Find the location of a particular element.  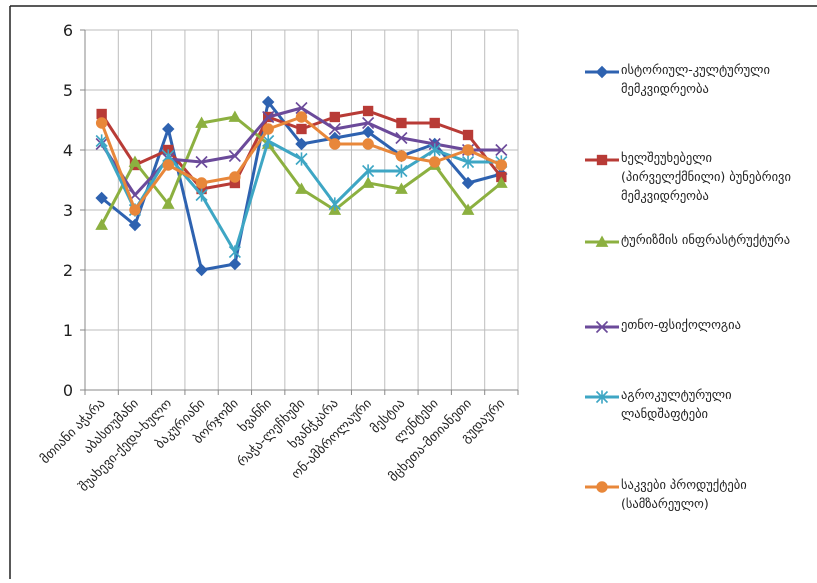

legend-label: ეთნო-ფსიქოლოგია is located at coordinates (681, 324).